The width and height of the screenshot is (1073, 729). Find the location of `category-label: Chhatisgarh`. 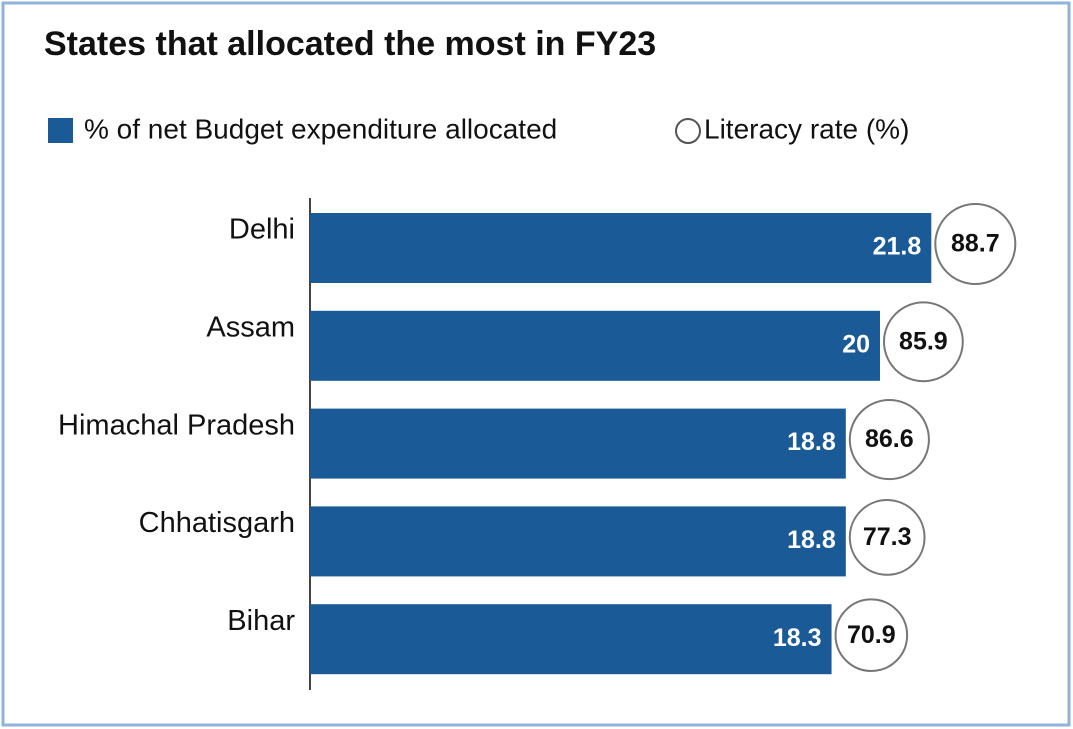

category-label: Chhatisgarh is located at coordinates (217, 523).